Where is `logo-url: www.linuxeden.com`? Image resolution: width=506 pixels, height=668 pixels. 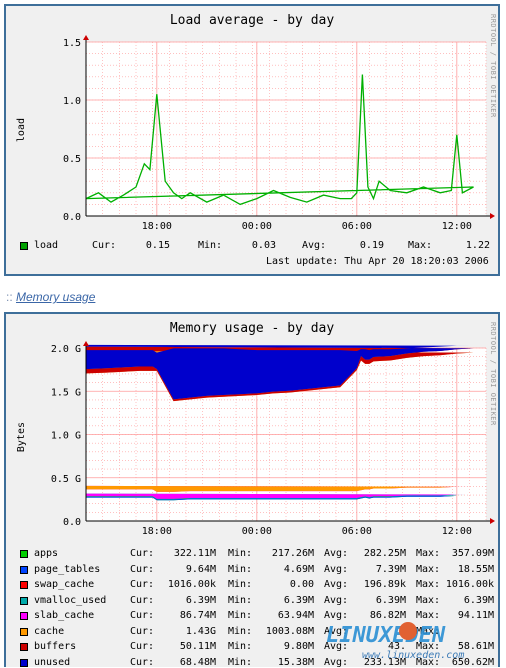 logo-url: www.linuxeden.com is located at coordinates (413, 655).